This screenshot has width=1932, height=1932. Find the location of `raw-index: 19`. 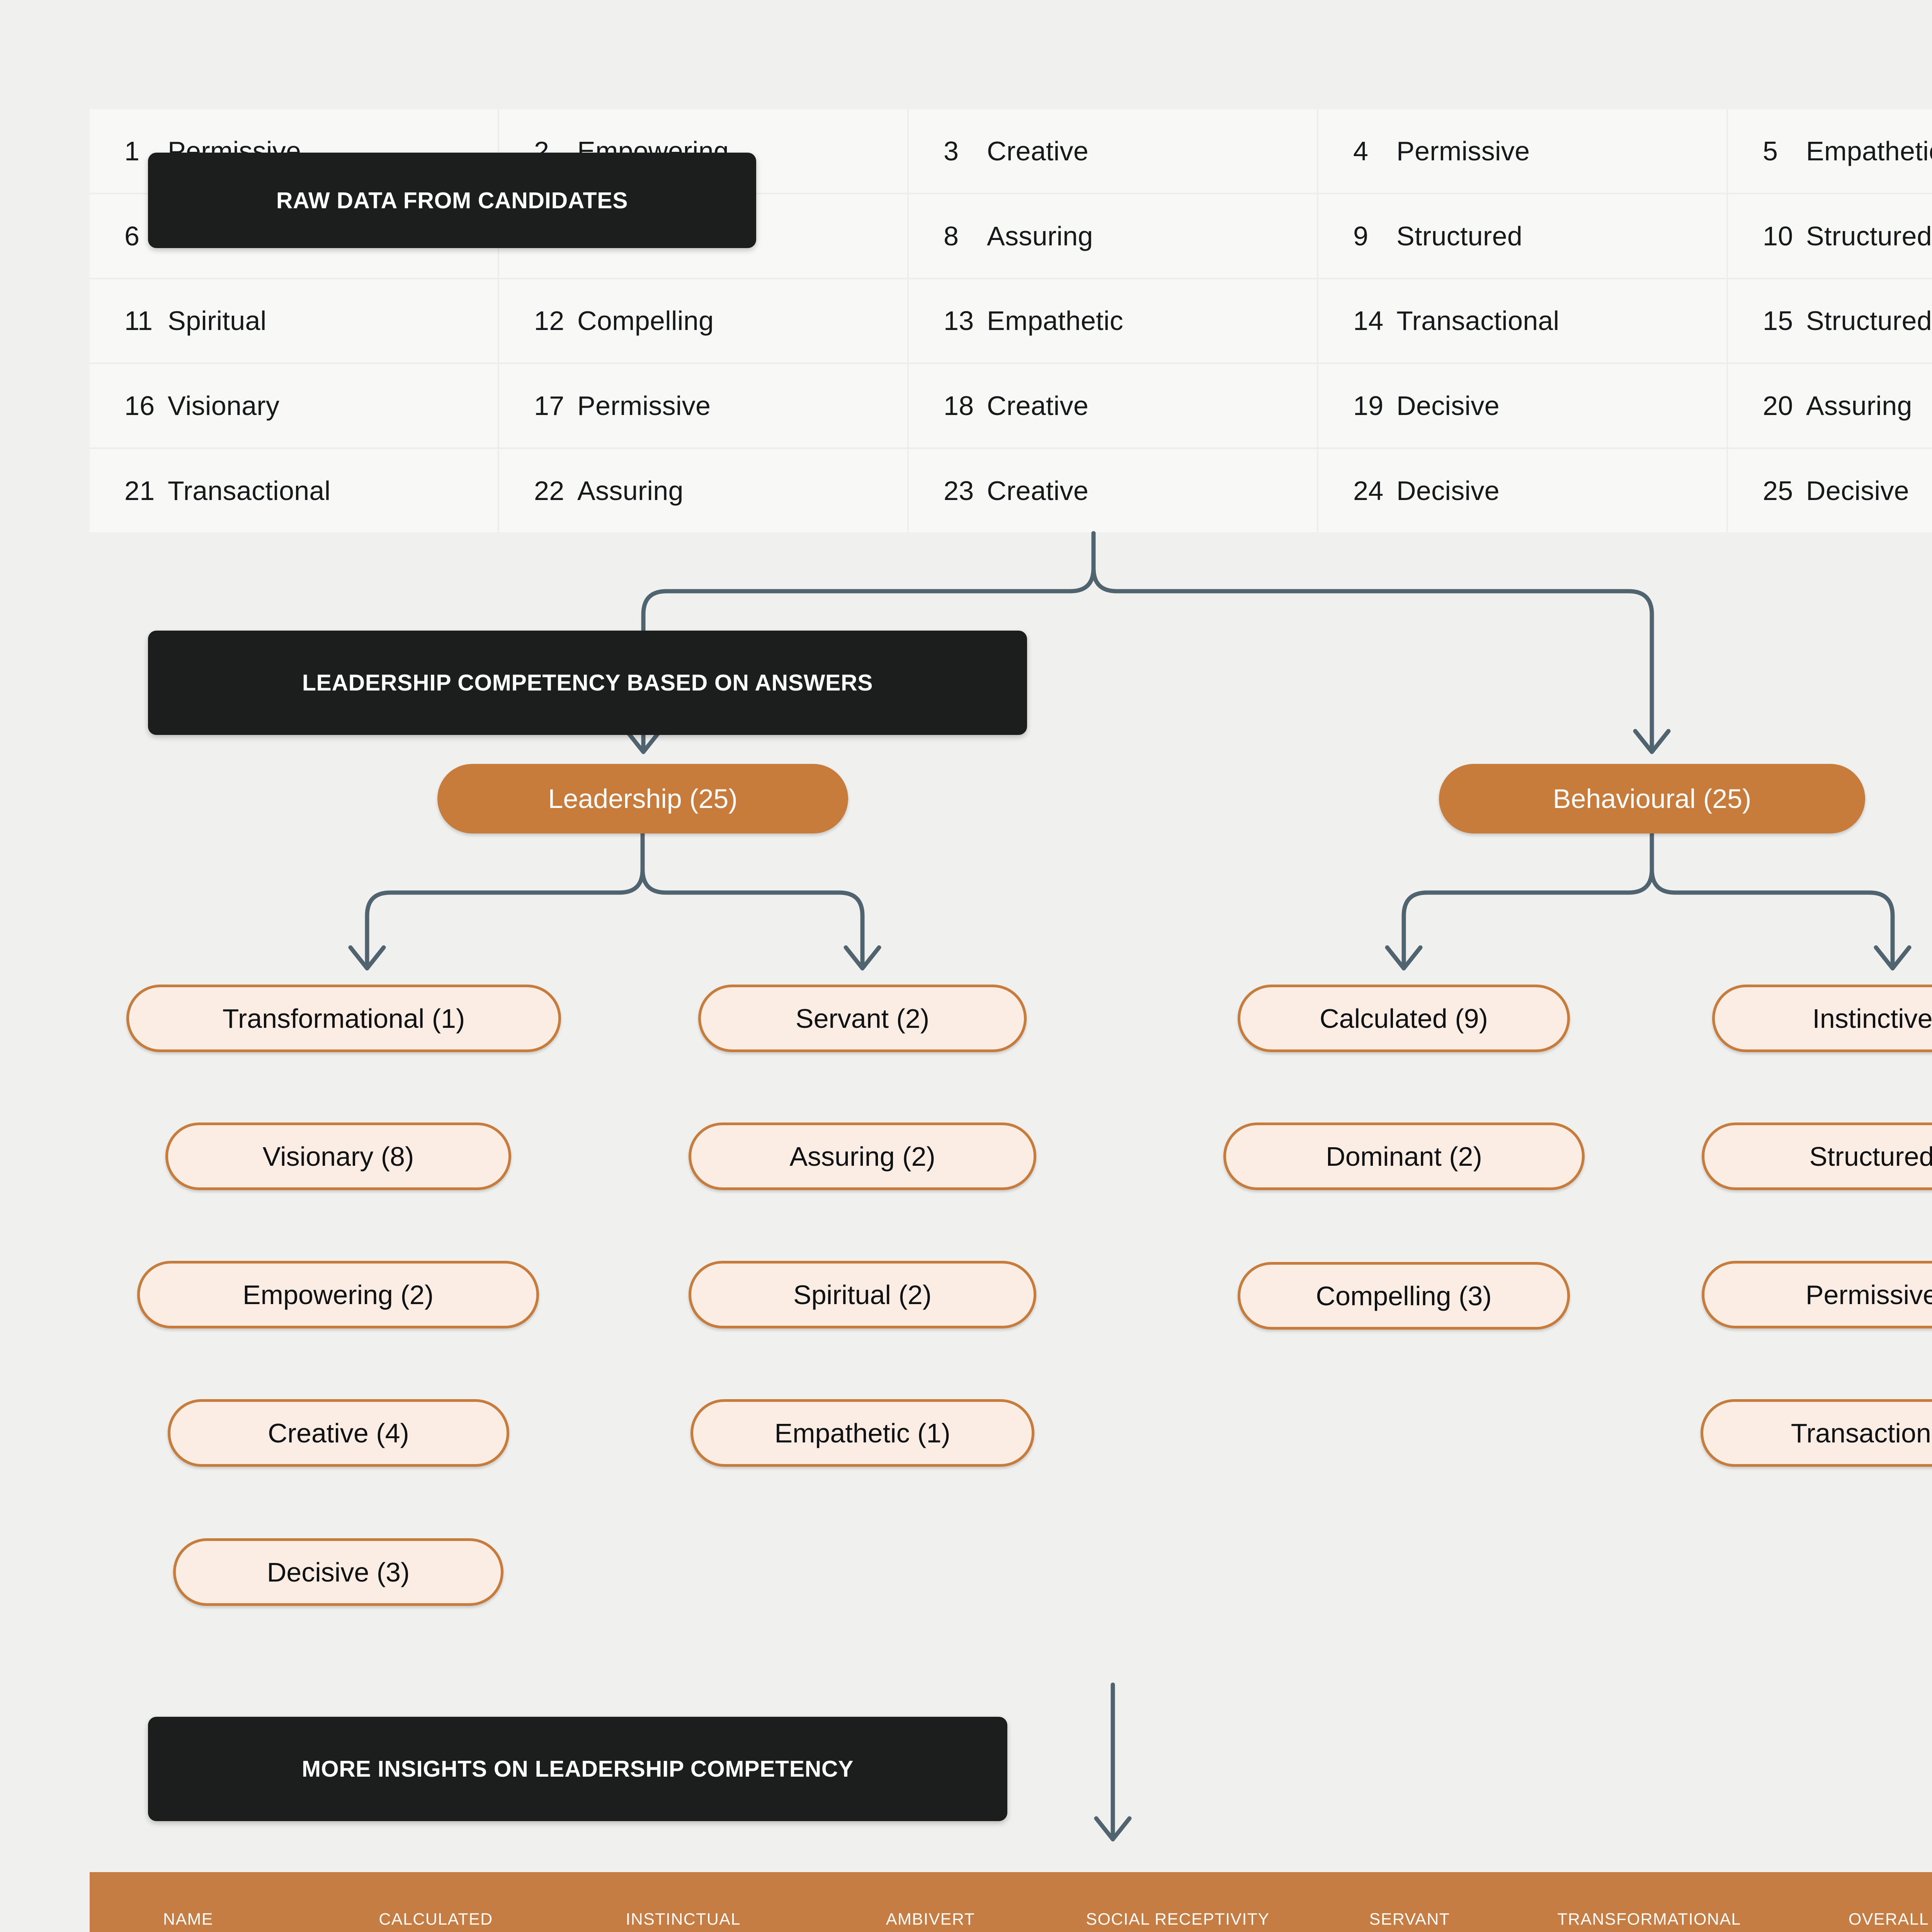

raw-index: 19 is located at coordinates (1369, 406).